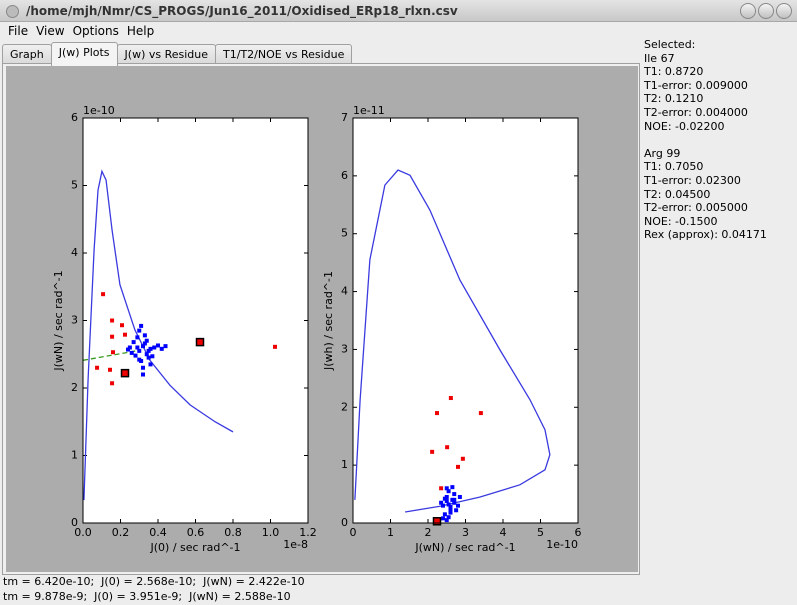 The width and height of the screenshot is (797, 605). What do you see at coordinates (674, 99) in the screenshot?
I see `info-line: T2: 0.1210` at bounding box center [674, 99].